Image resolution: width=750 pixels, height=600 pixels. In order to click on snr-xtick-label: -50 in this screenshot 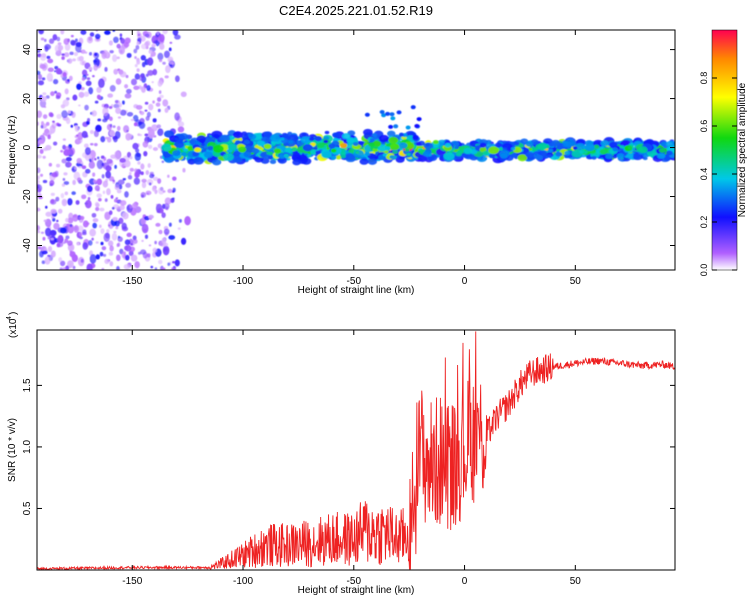, I will do `click(354, 581)`.